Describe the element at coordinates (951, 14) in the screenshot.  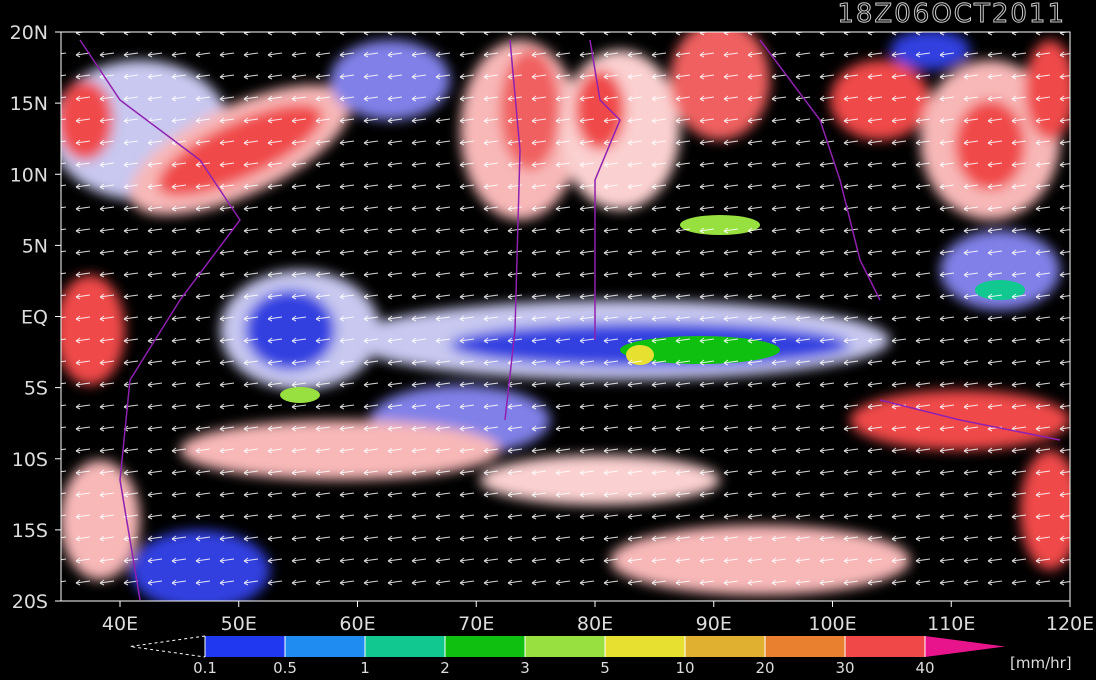
I see `title: 18Z06OCT2011` at that location.